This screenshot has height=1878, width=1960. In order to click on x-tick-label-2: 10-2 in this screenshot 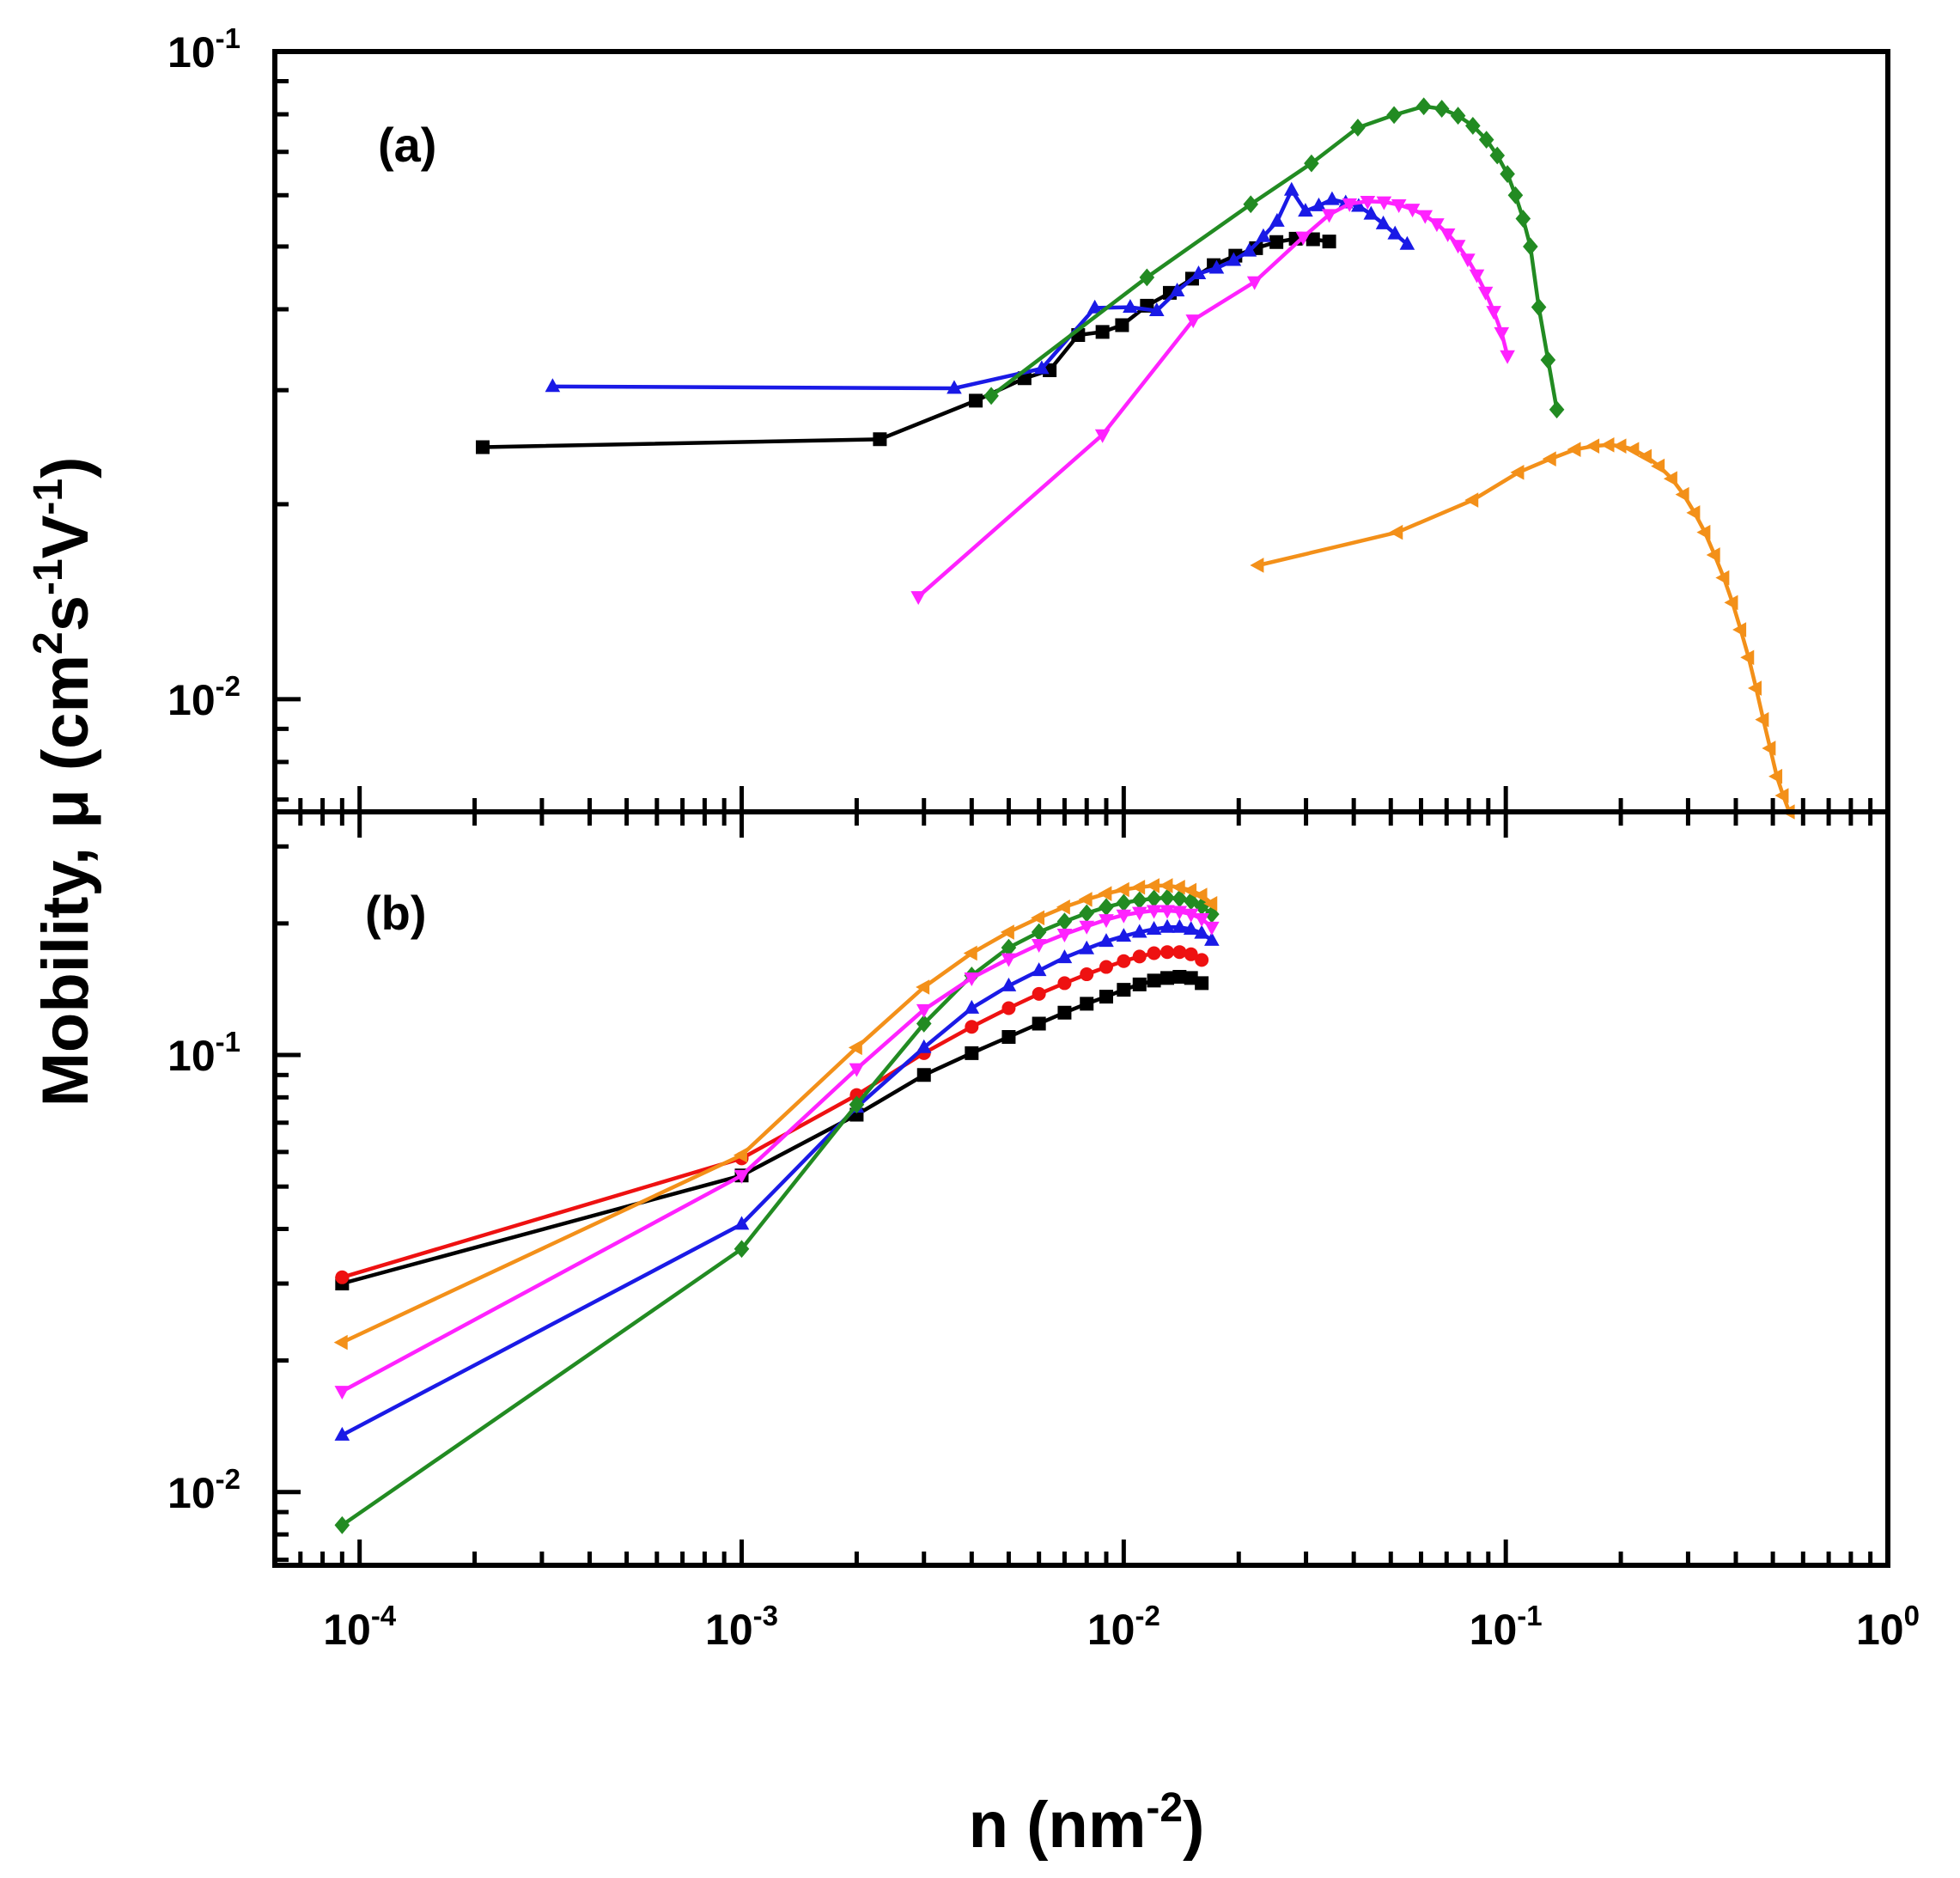, I will do `click(1123, 1627)`.